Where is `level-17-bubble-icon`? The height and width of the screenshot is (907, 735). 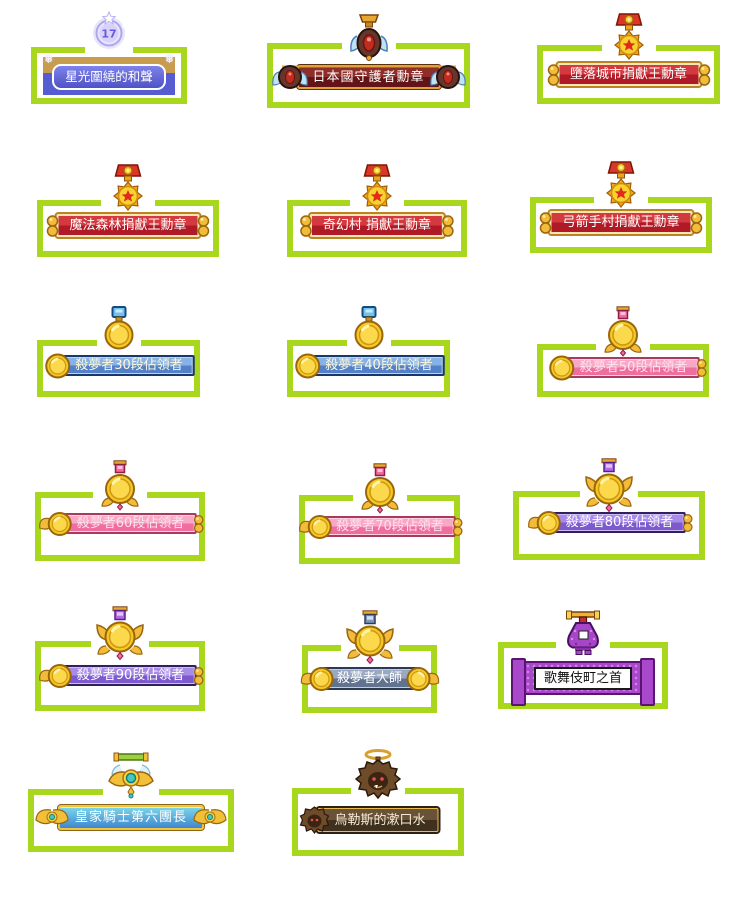
level-17-bubble-icon is located at coordinates (109, 30).